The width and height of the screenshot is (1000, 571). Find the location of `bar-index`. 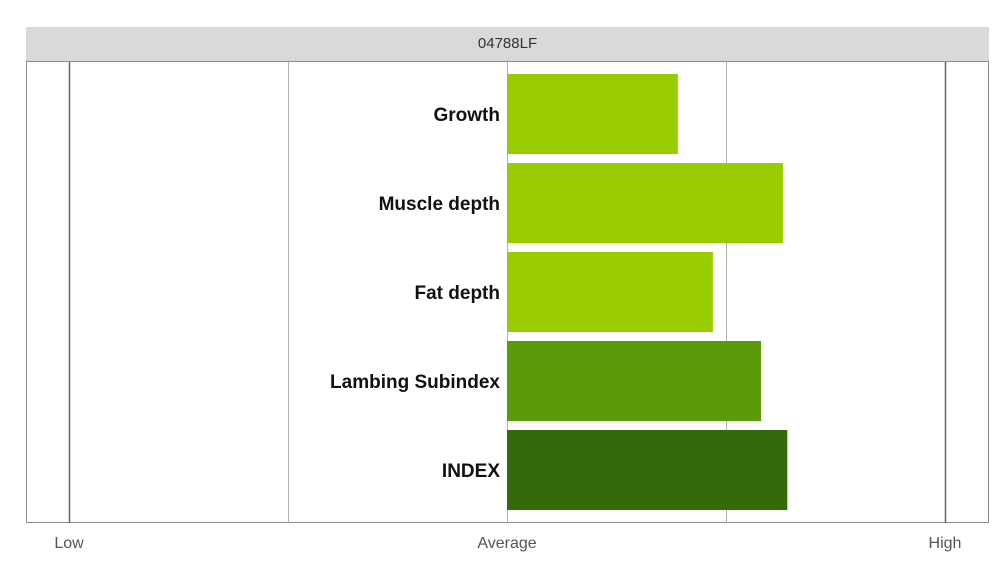

bar-index is located at coordinates (647, 470).